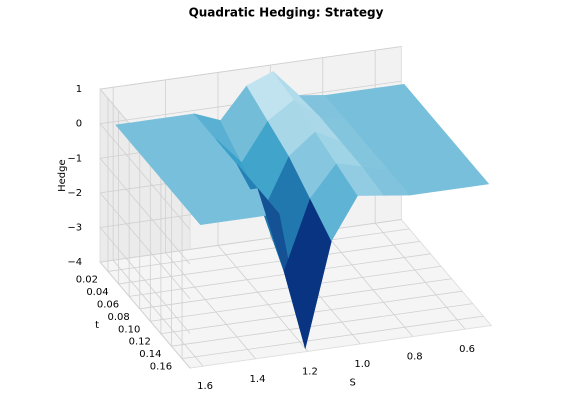 This screenshot has width=572, height=408. What do you see at coordinates (415, 357) in the screenshot?
I see `x-tick-label: 0.8` at bounding box center [415, 357].